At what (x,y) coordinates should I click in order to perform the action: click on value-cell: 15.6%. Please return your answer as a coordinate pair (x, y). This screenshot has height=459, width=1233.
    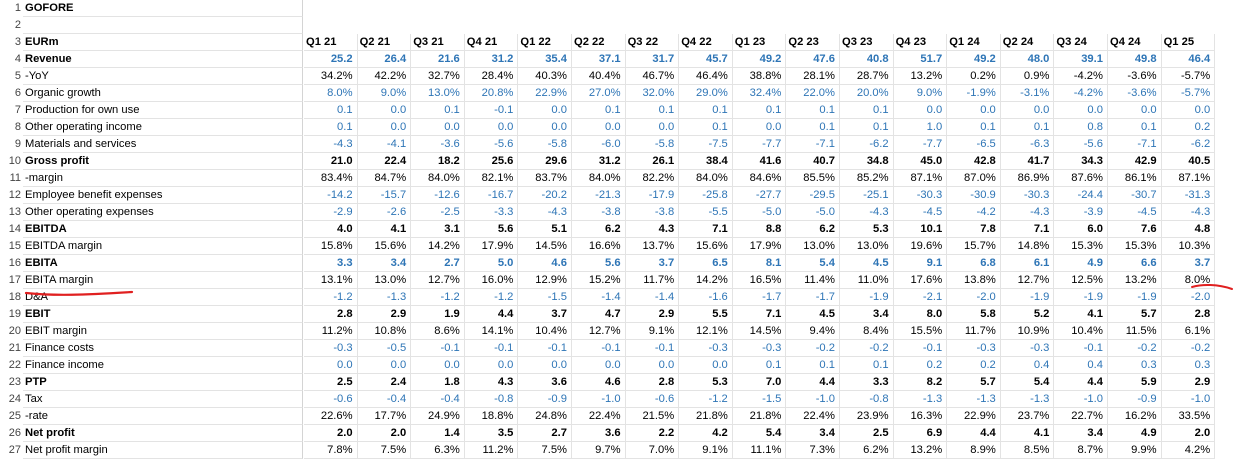
    Looking at the image, I should click on (384, 246).